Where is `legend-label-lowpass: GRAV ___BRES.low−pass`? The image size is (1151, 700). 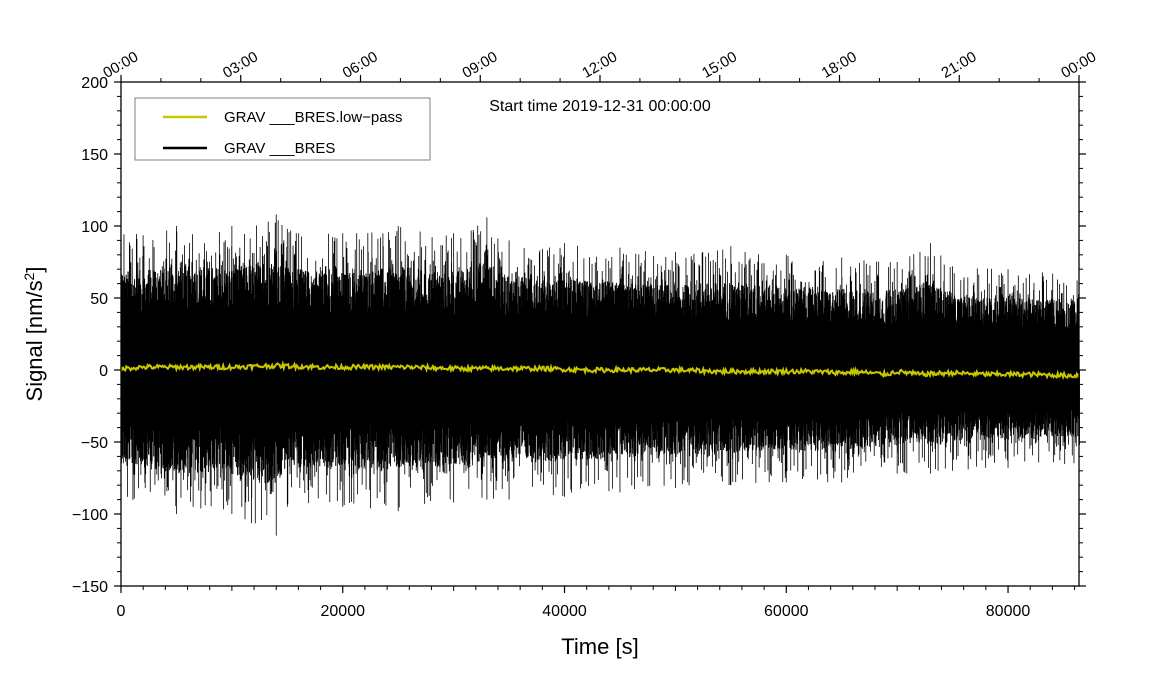 legend-label-lowpass: GRAV ___BRES.low−pass is located at coordinates (313, 117).